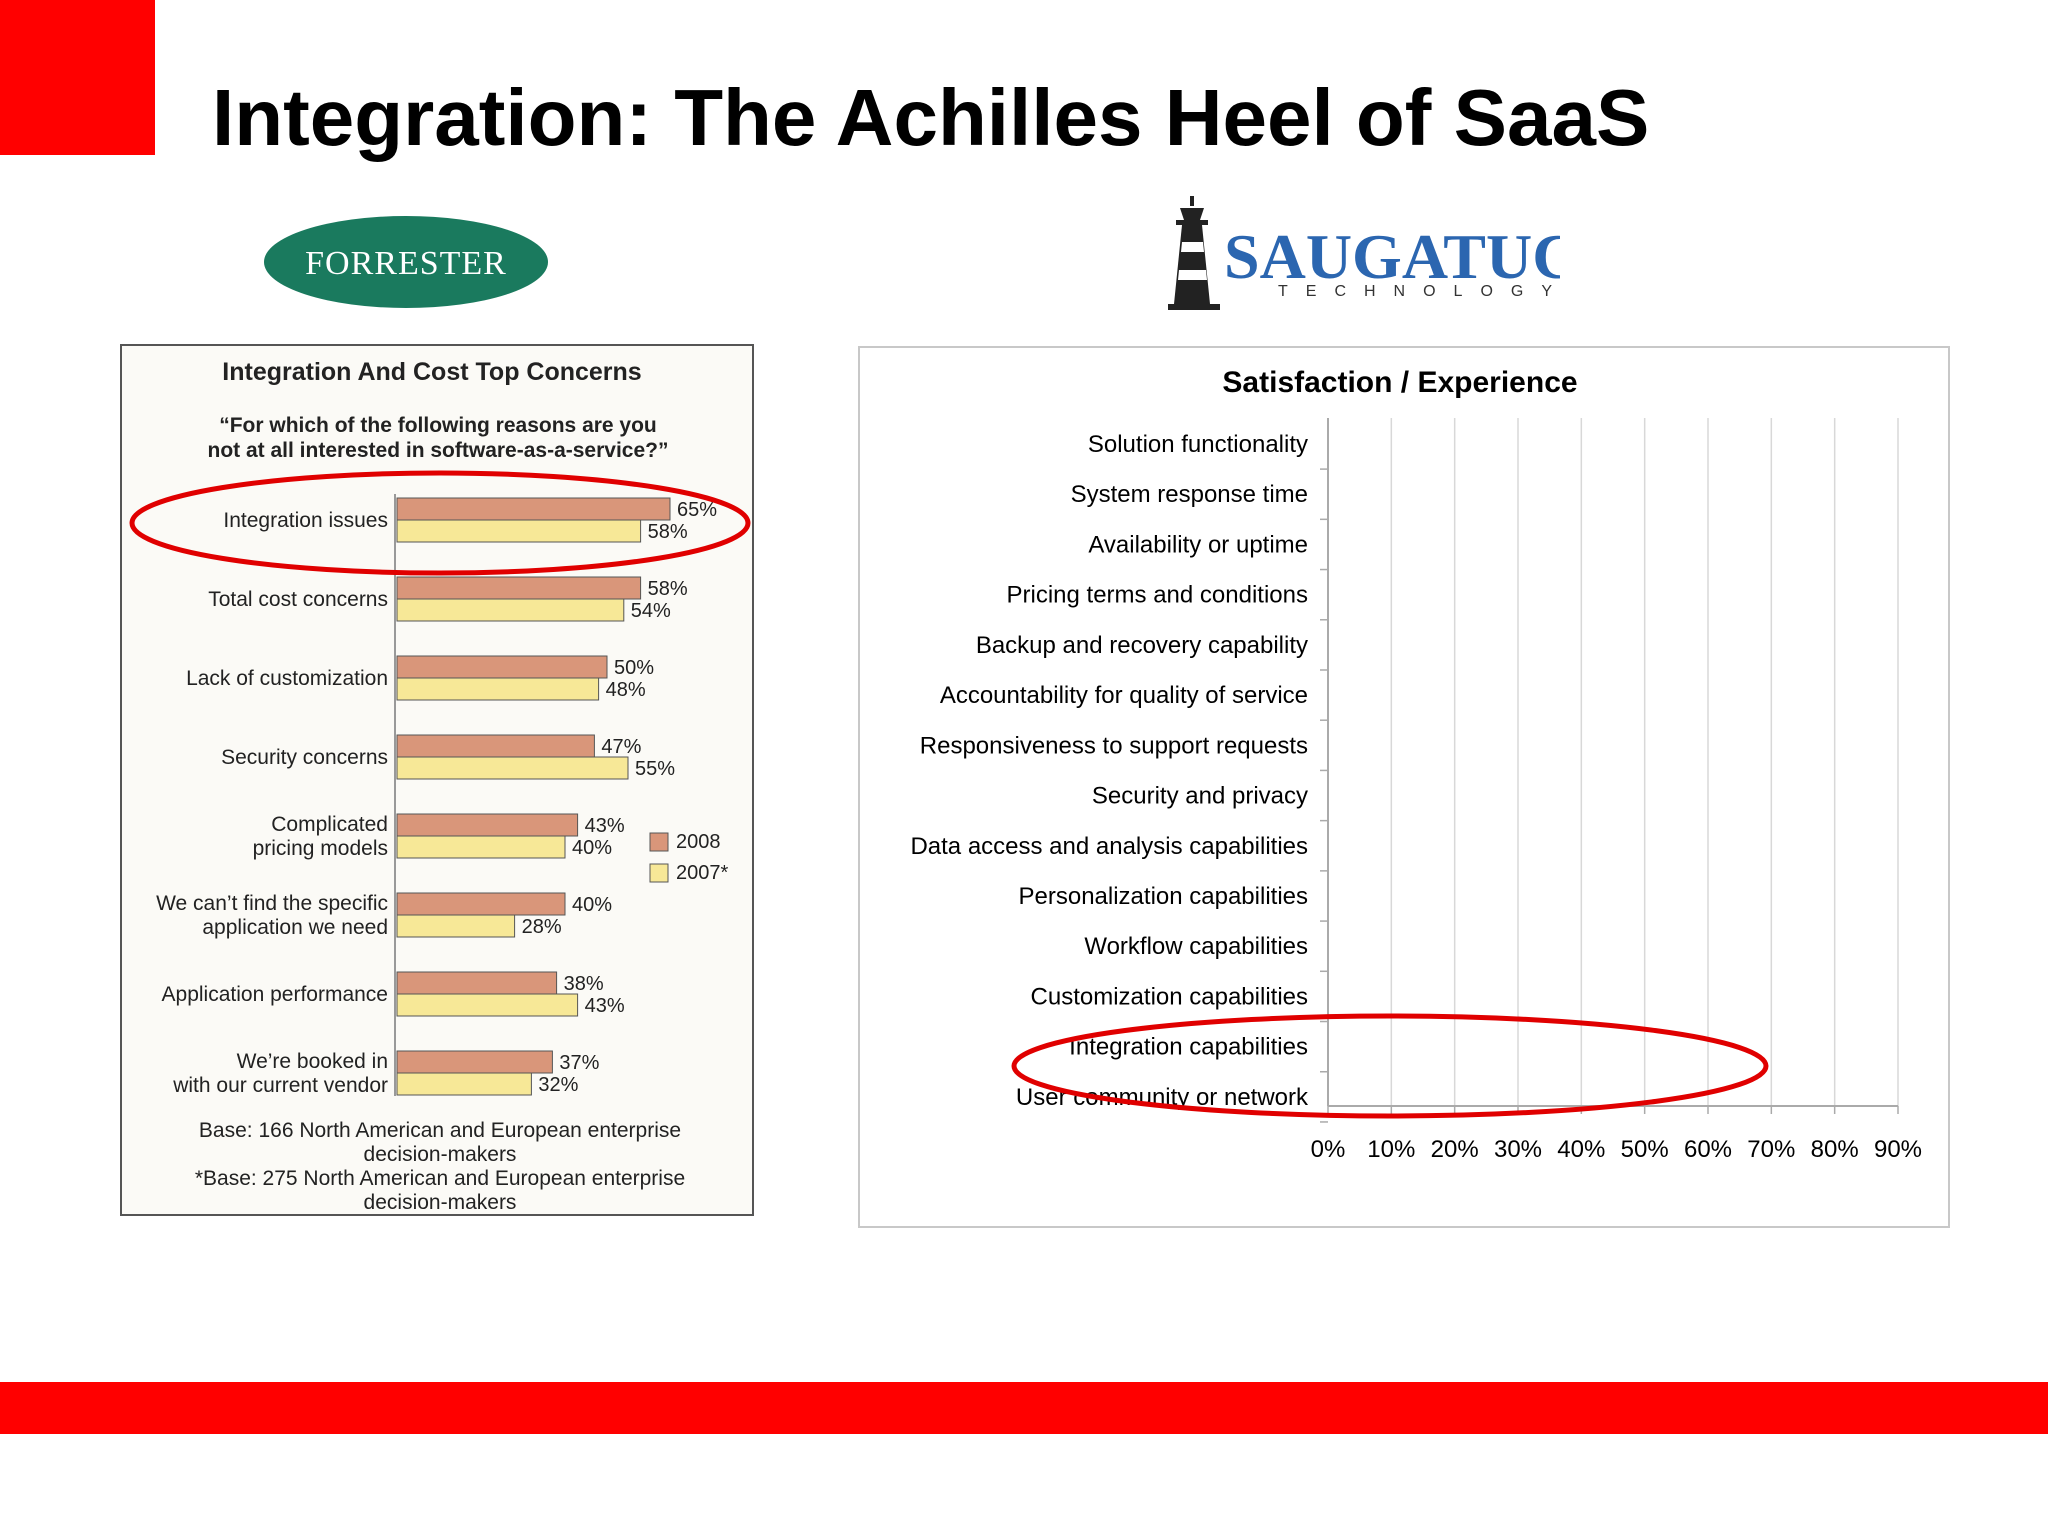 This screenshot has height=1536, width=2048. What do you see at coordinates (1188, 1047) in the screenshot?
I see `saugatuck-category-label: Integration capabilities` at bounding box center [1188, 1047].